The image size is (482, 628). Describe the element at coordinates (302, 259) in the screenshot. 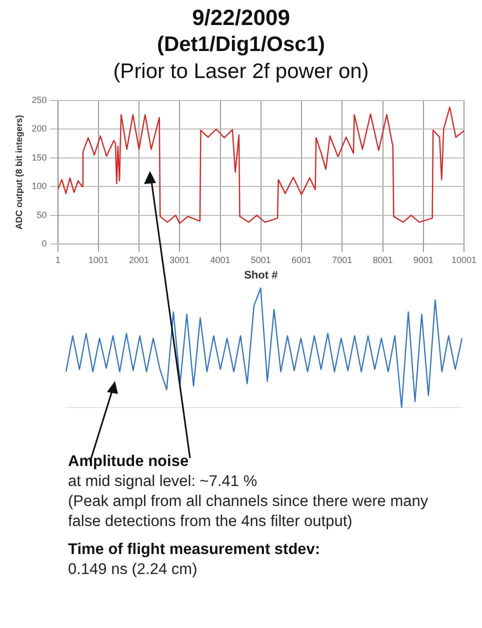

I see `x-tick-label: 6001` at that location.